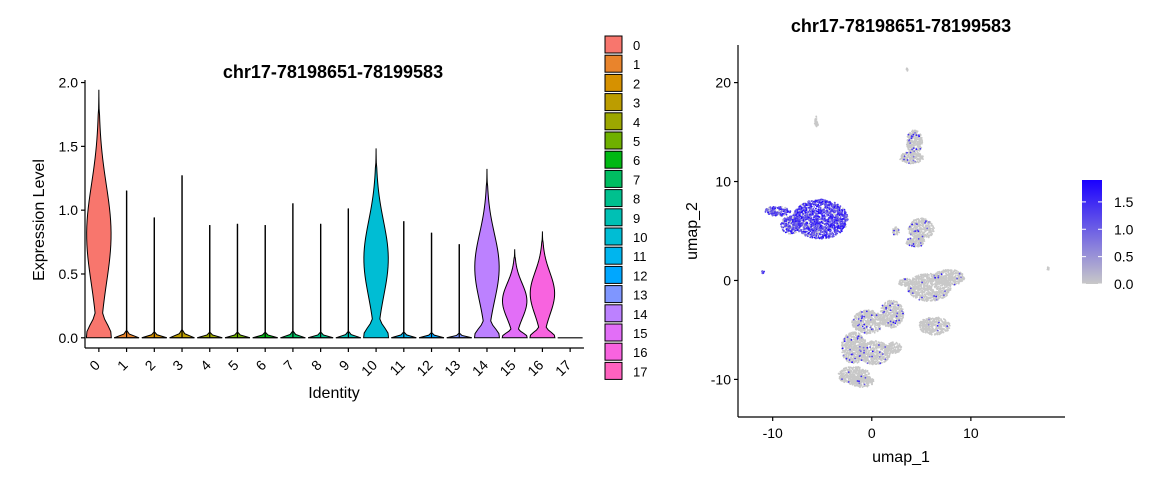 The height and width of the screenshot is (480, 1152). Describe the element at coordinates (640, 314) in the screenshot. I see `legend-label-14: 14` at that location.